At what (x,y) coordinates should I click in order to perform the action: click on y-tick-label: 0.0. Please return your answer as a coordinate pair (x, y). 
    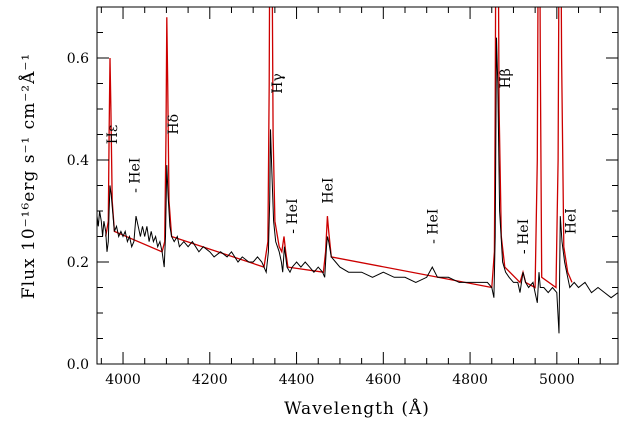
    Looking at the image, I should click on (78, 365).